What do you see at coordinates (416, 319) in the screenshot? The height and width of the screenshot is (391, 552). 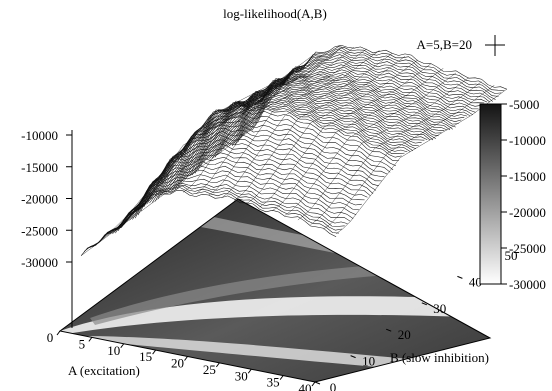 I see `b-axis: 0 10 20 30 40 50` at bounding box center [416, 319].